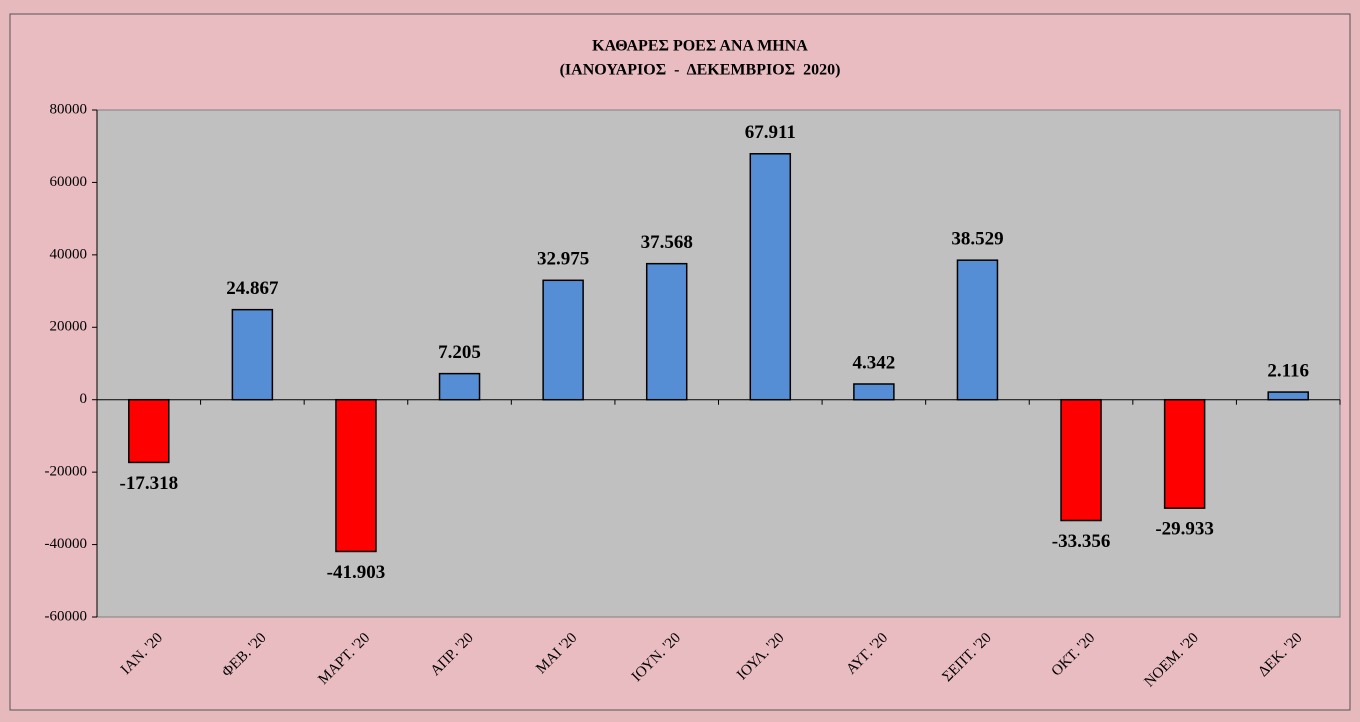  Describe the element at coordinates (459, 352) in the screenshot. I see `data-label: 7.205` at that location.